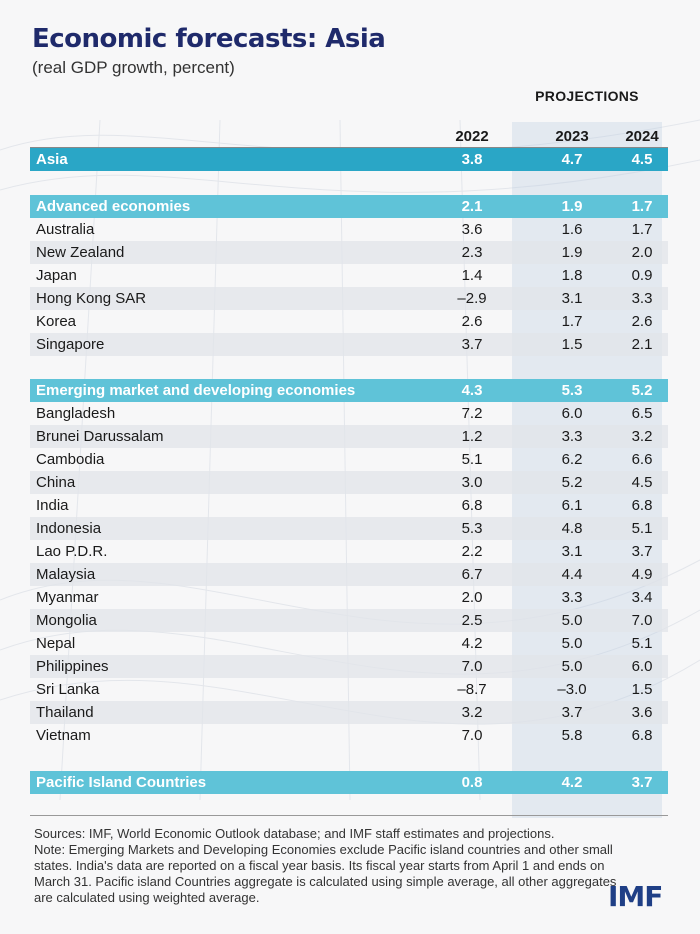  What do you see at coordinates (642, 505) in the screenshot?
I see `cell-value-2024: 6.8` at bounding box center [642, 505].